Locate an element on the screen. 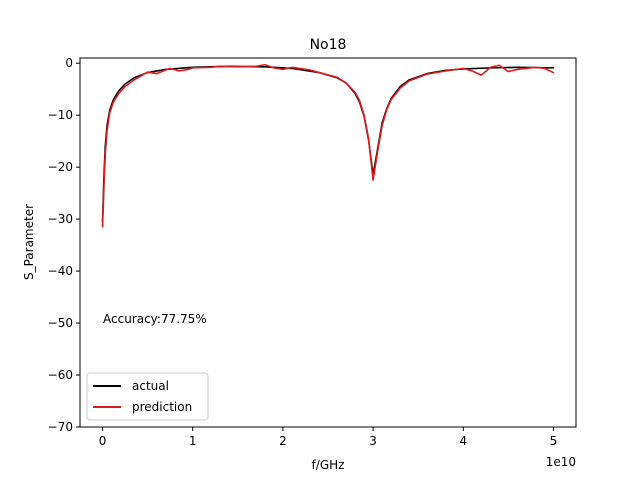  x-tick-label: 2 is located at coordinates (283, 441).